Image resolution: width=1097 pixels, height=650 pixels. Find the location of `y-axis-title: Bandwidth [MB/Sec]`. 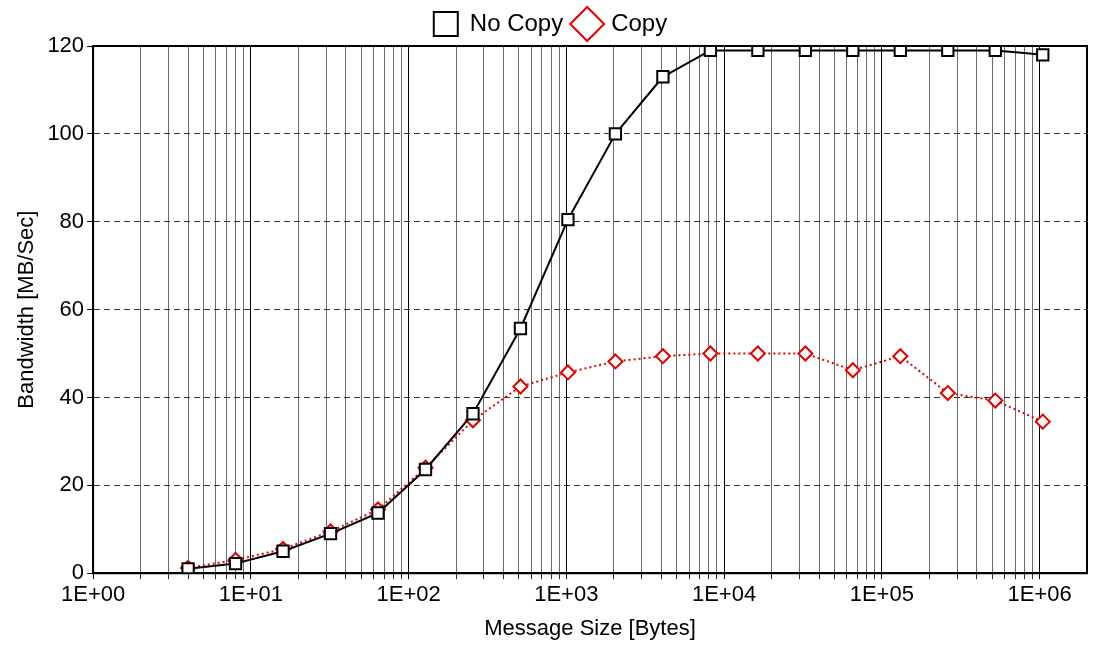

y-axis-title: Bandwidth [MB/Sec] is located at coordinates (26, 309).